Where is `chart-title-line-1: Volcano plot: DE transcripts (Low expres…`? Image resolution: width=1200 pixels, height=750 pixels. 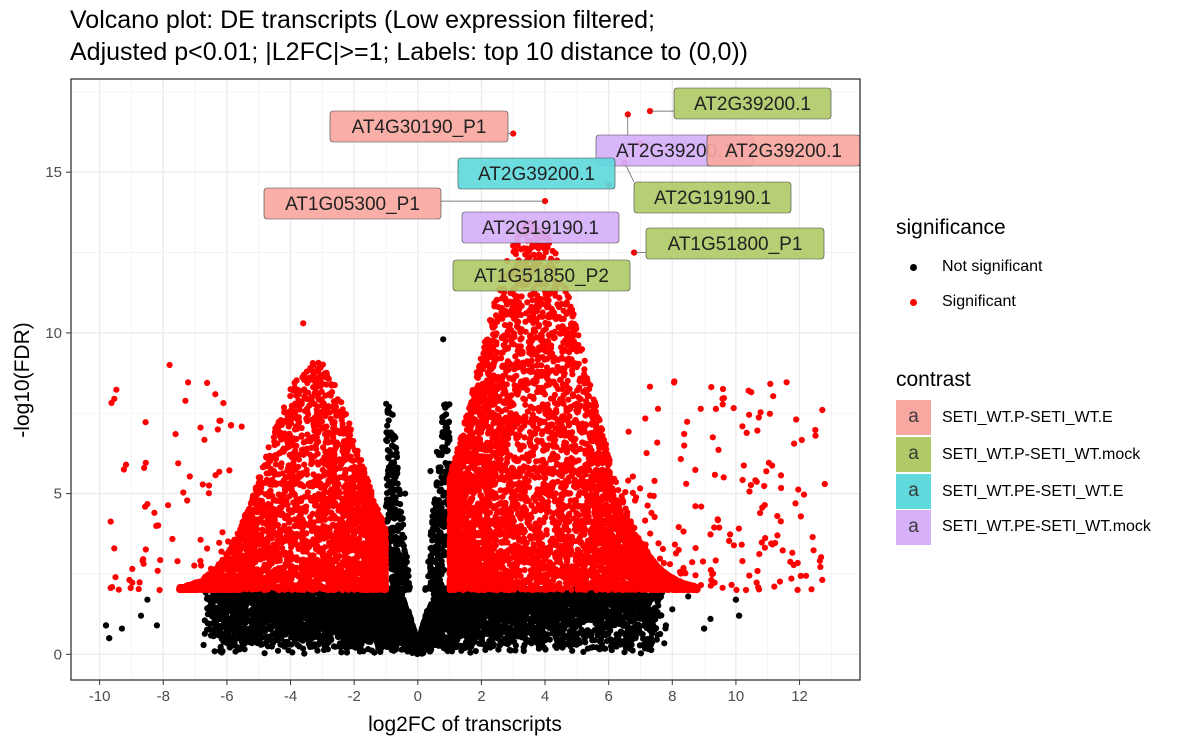
chart-title-line-1: Volcano plot: DE transcripts (Low expres… is located at coordinates (362, 20).